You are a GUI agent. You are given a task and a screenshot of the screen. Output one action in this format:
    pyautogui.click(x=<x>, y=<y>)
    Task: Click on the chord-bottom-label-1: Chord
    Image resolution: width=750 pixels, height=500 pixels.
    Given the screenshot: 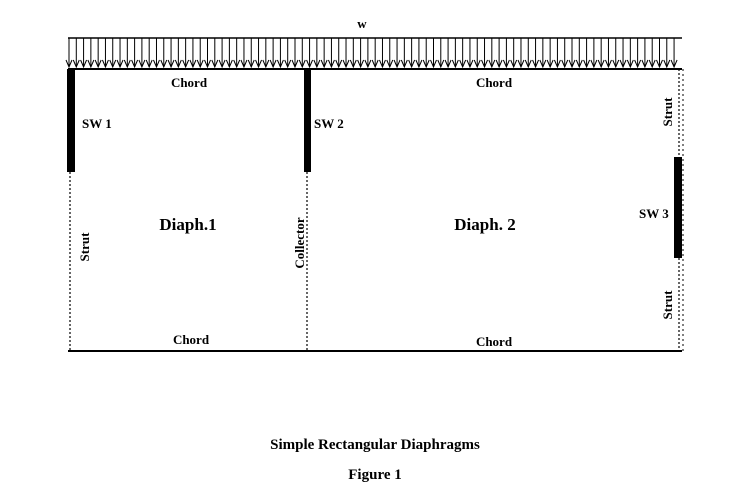 What is the action you would take?
    pyautogui.click(x=191, y=339)
    